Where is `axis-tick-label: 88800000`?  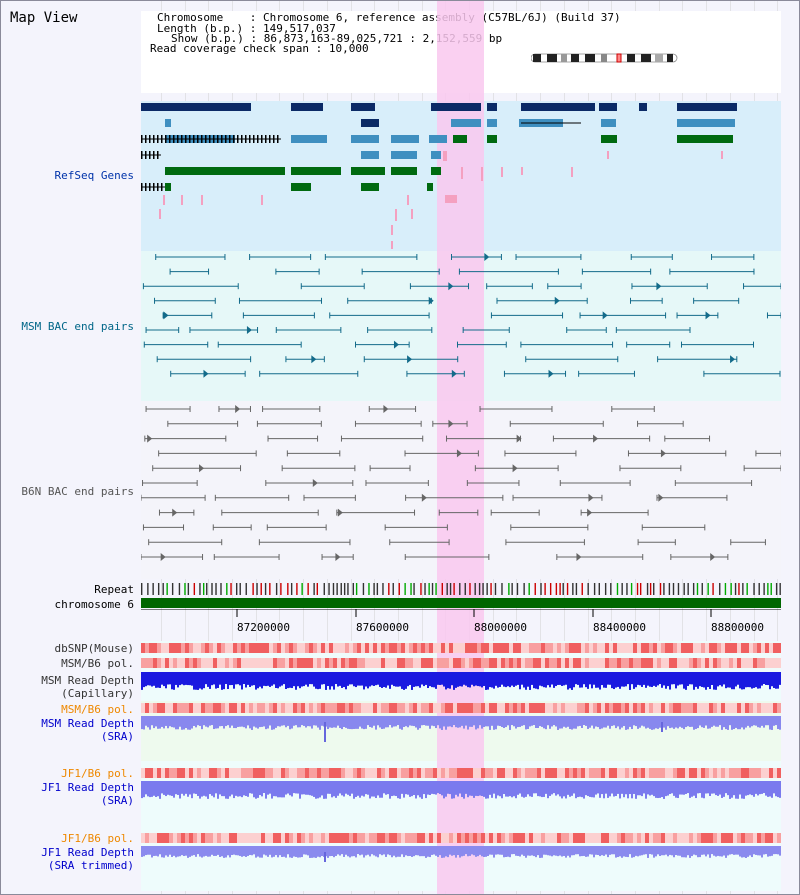 axis-tick-label: 88800000 is located at coordinates (737, 627).